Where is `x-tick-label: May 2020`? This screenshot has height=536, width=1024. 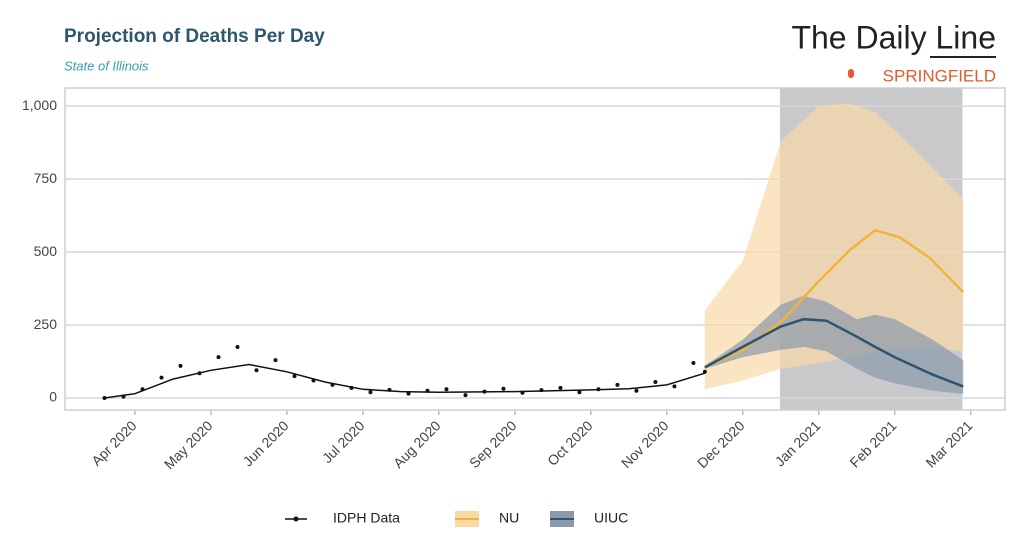
x-tick-label: May 2020 is located at coordinates (188, 444).